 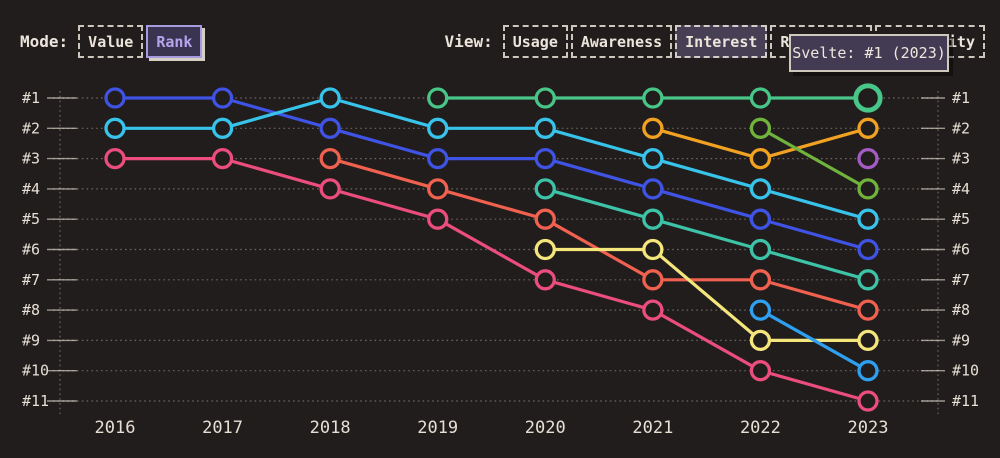 What do you see at coordinates (31, 189) in the screenshot?
I see `rank-label-left: #4` at bounding box center [31, 189].